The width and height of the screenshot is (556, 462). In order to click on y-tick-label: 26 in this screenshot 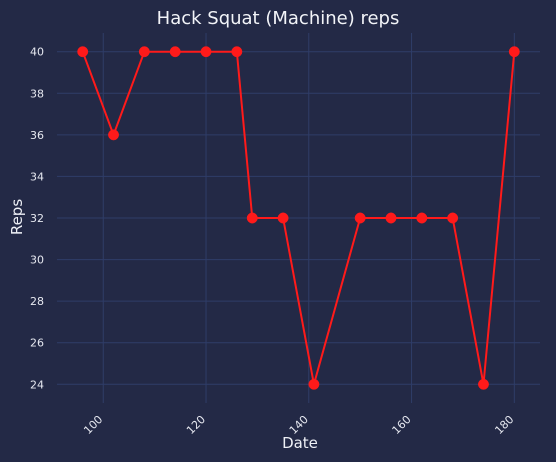, I will do `click(37, 343)`.